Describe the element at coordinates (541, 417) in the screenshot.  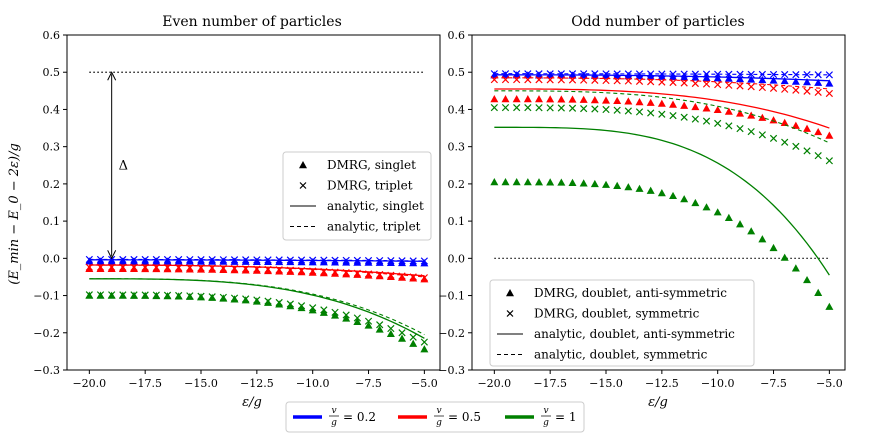
I see `color-legend-entry-3: v g = 1` at that location.